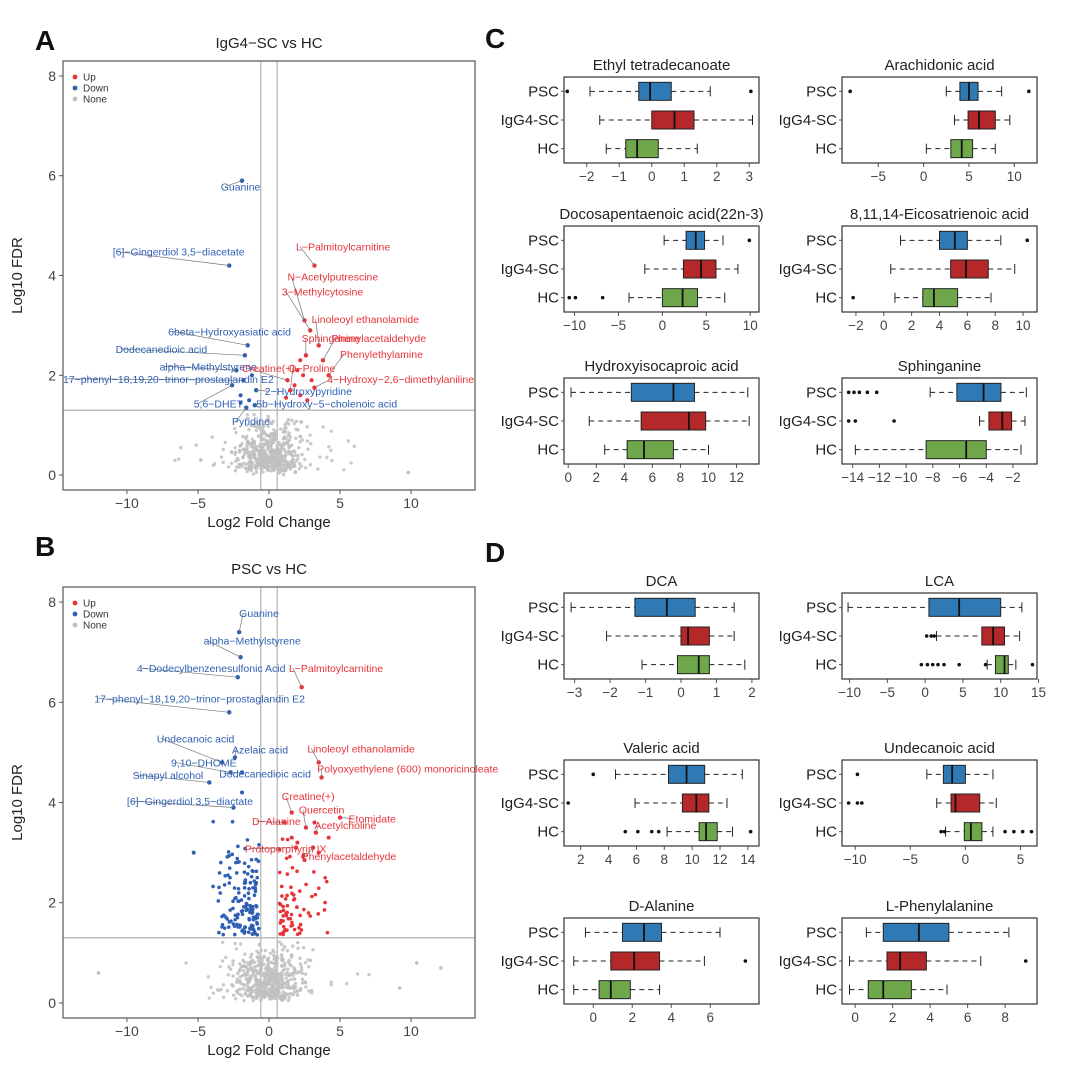  Describe the element at coordinates (343, 248) in the screenshot. I see `metabolite-label-up: L−Palmitoylcarnitine` at that location.